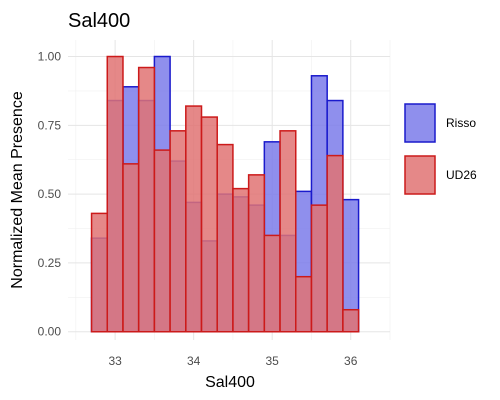 The height and width of the screenshot is (400, 500). What do you see at coordinates (351, 361) in the screenshot?
I see `x-tick-label: 36` at bounding box center [351, 361].